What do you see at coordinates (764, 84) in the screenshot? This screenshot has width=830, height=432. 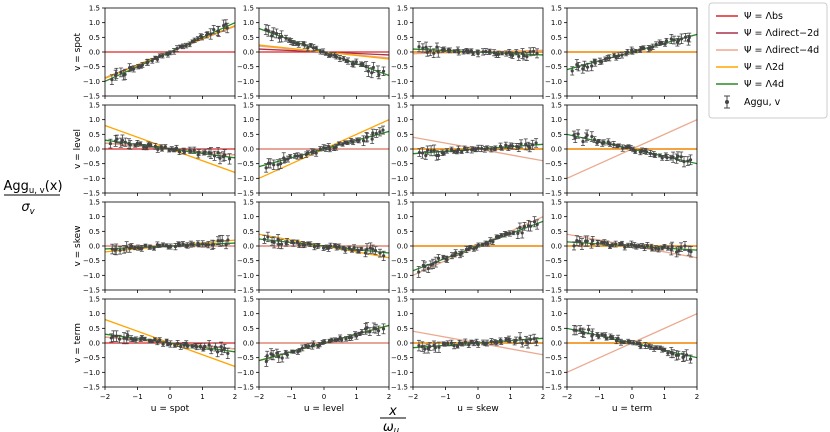 I see `legend-label-4d: Ψ = Λ4d` at bounding box center [764, 84].